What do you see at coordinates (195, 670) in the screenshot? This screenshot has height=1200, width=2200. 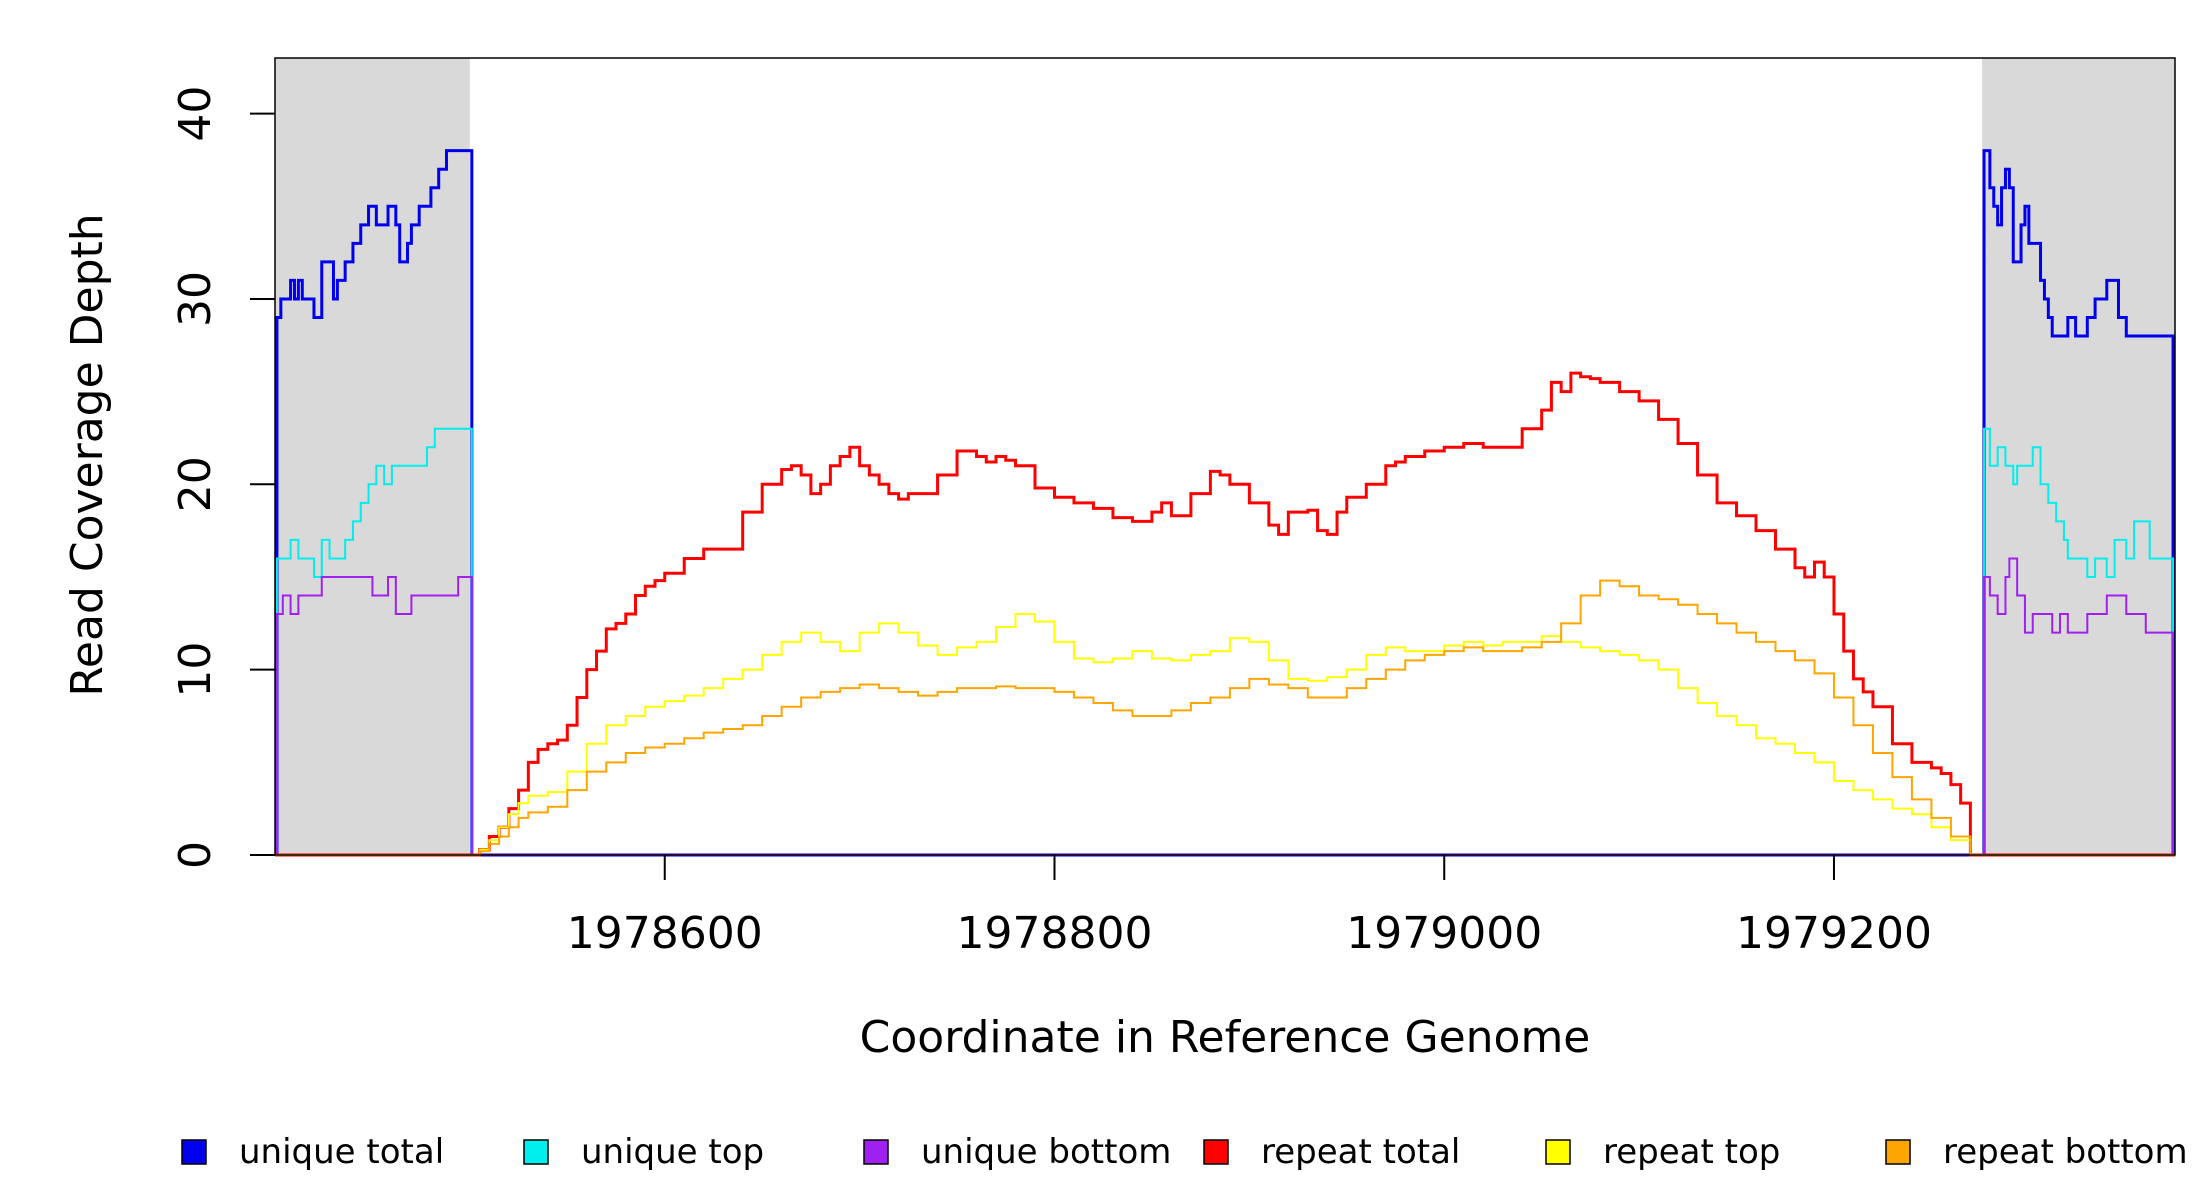 I see `y-tick-label: 10` at bounding box center [195, 670].